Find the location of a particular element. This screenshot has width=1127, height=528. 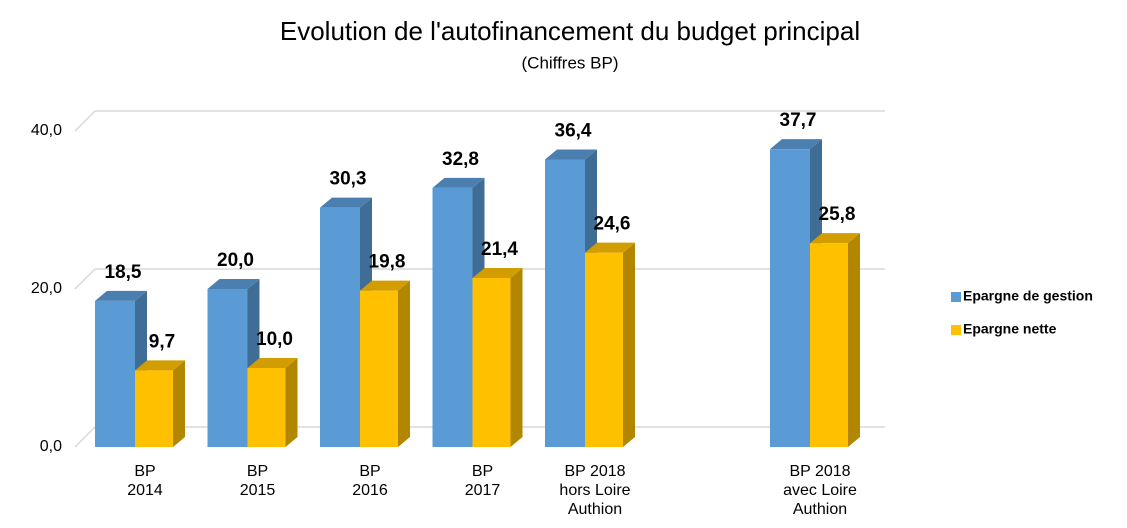

grid-line is located at coordinates (479, 121).